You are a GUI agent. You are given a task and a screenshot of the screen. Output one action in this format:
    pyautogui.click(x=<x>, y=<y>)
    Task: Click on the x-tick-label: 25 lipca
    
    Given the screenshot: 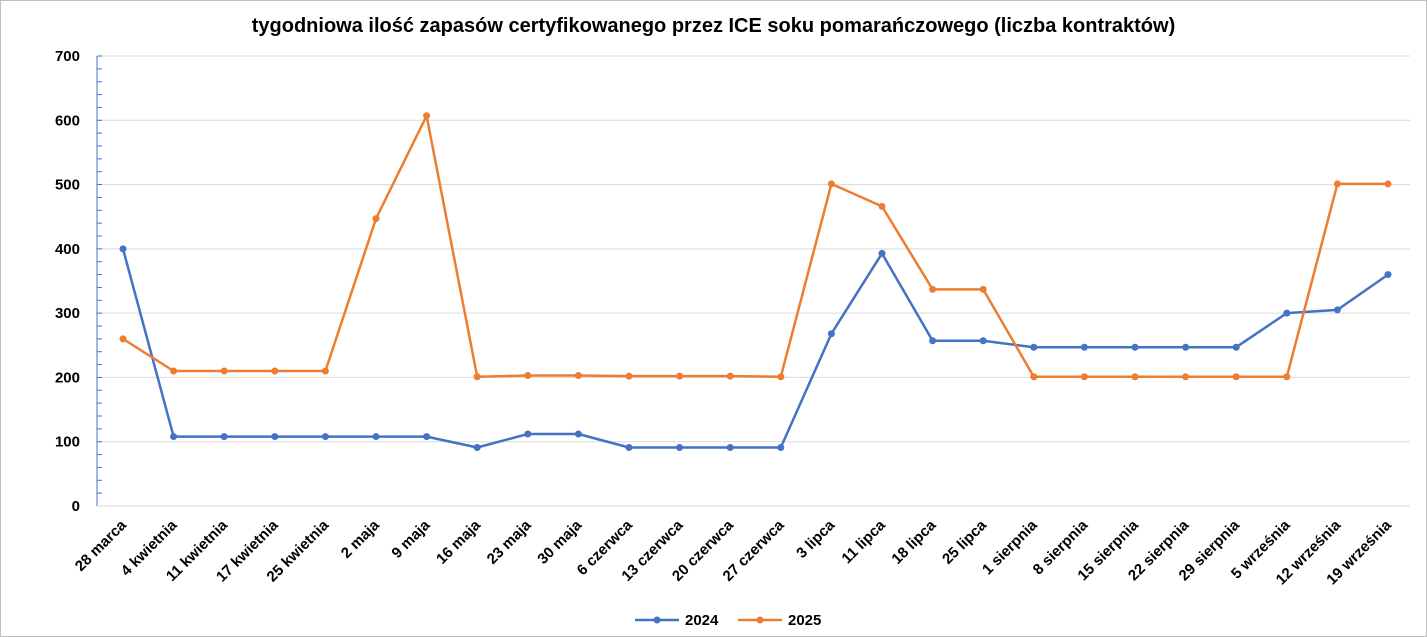 What is the action you would take?
    pyautogui.click(x=964, y=541)
    